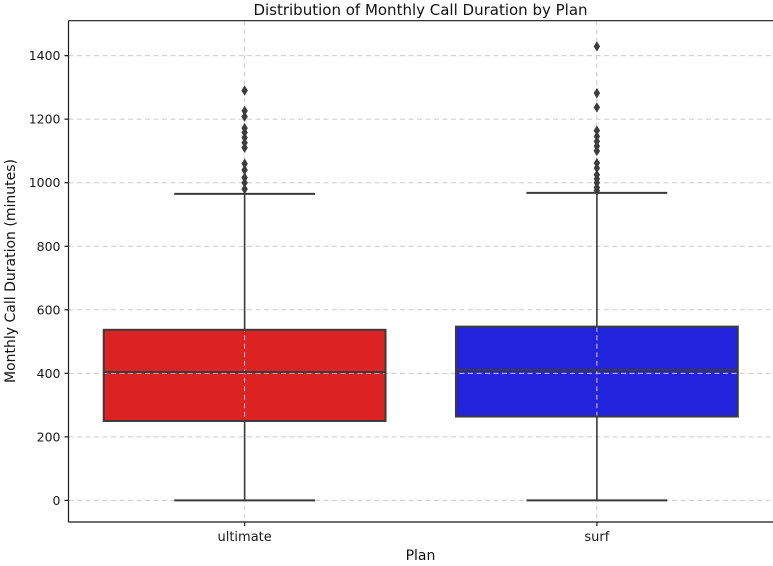 The image size is (773, 566). Describe the element at coordinates (45, 55) in the screenshot. I see `ytick-label-1400: 1400` at that location.